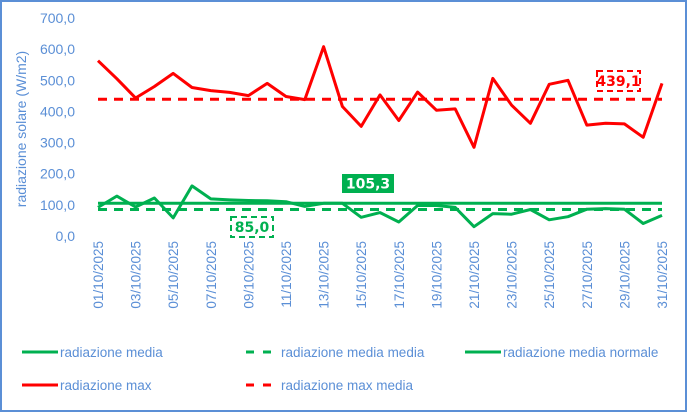 The height and width of the screenshot is (412, 687). Describe the element at coordinates (361, 275) in the screenshot. I see `x-tick-label: 15/10/2025` at that location.